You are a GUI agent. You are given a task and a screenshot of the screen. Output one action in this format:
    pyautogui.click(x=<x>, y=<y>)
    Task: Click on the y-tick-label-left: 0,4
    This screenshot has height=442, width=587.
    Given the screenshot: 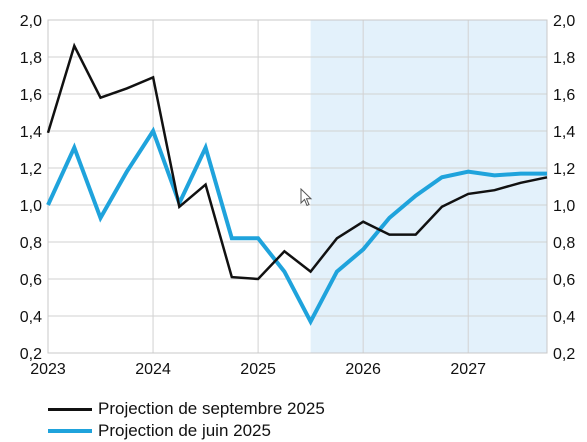 What is the action you would take?
    pyautogui.click(x=31, y=317)
    